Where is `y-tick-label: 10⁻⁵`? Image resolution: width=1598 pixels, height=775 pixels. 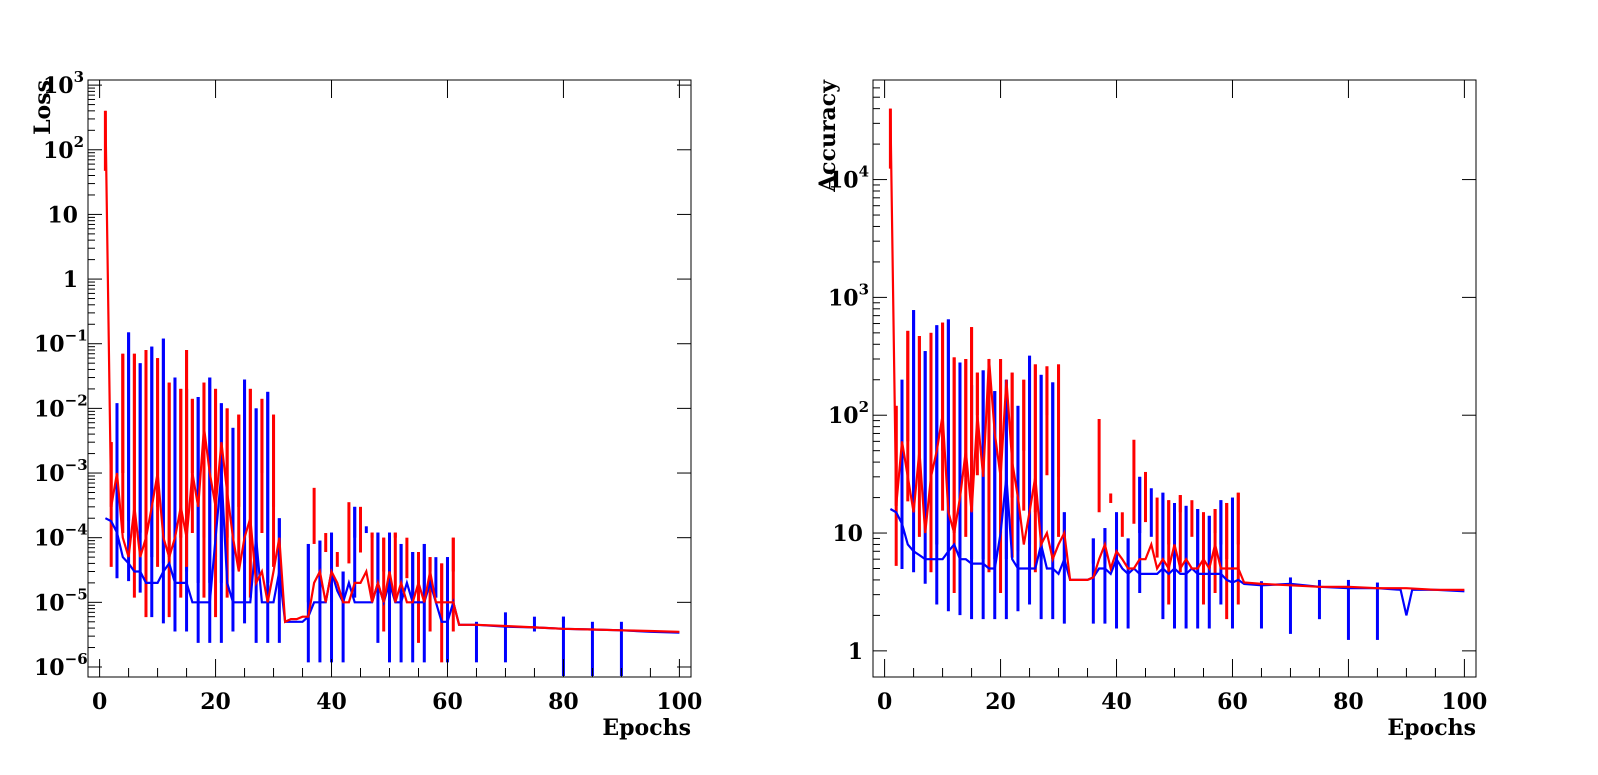
y-tick-label: 10⁻⁵ is located at coordinates (61, 600).